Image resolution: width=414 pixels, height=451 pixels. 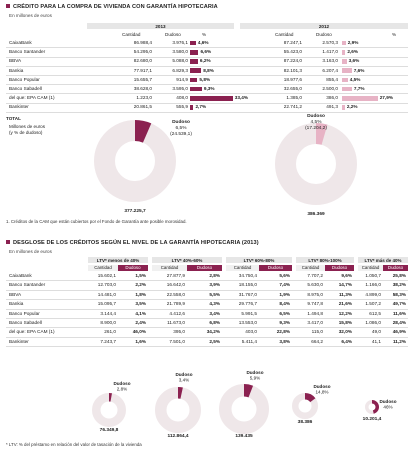 What do you see at coordinates (214, 322) in the screenshot?
I see `cell-dudoso-pct: 6,8%` at bounding box center [214, 322].